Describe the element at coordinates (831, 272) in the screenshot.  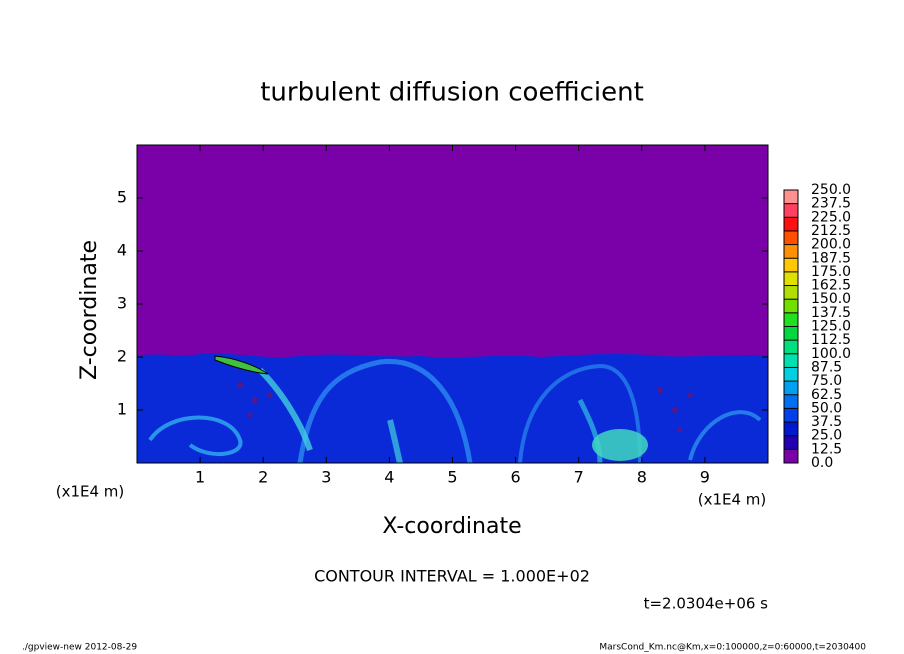
I see `colorbar-label: 175.0` at that location.